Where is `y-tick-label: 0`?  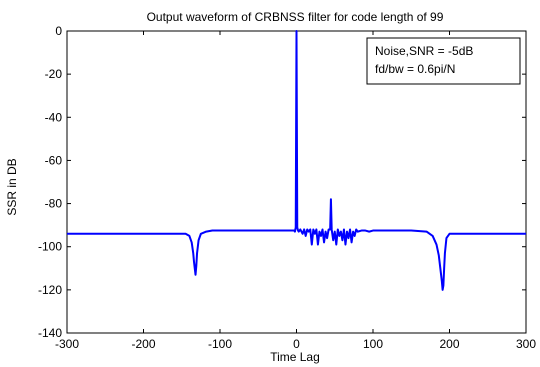
y-tick-label: 0 is located at coordinates (58, 31).